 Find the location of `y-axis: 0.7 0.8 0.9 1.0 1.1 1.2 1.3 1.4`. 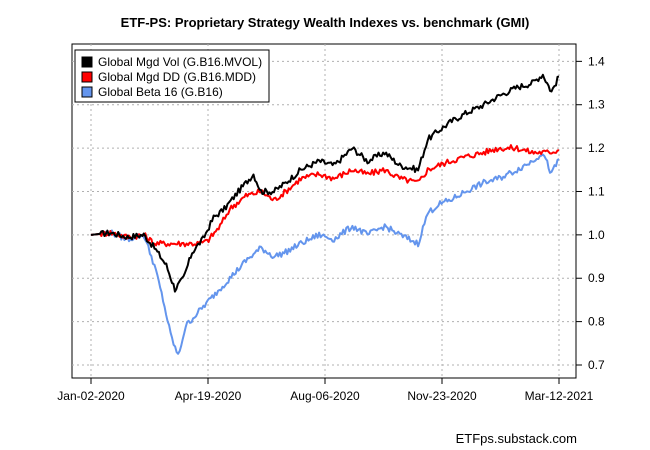

y-axis: 0.7 0.8 0.9 1.0 1.1 1.2 1.3 1.4 is located at coordinates (590, 213).